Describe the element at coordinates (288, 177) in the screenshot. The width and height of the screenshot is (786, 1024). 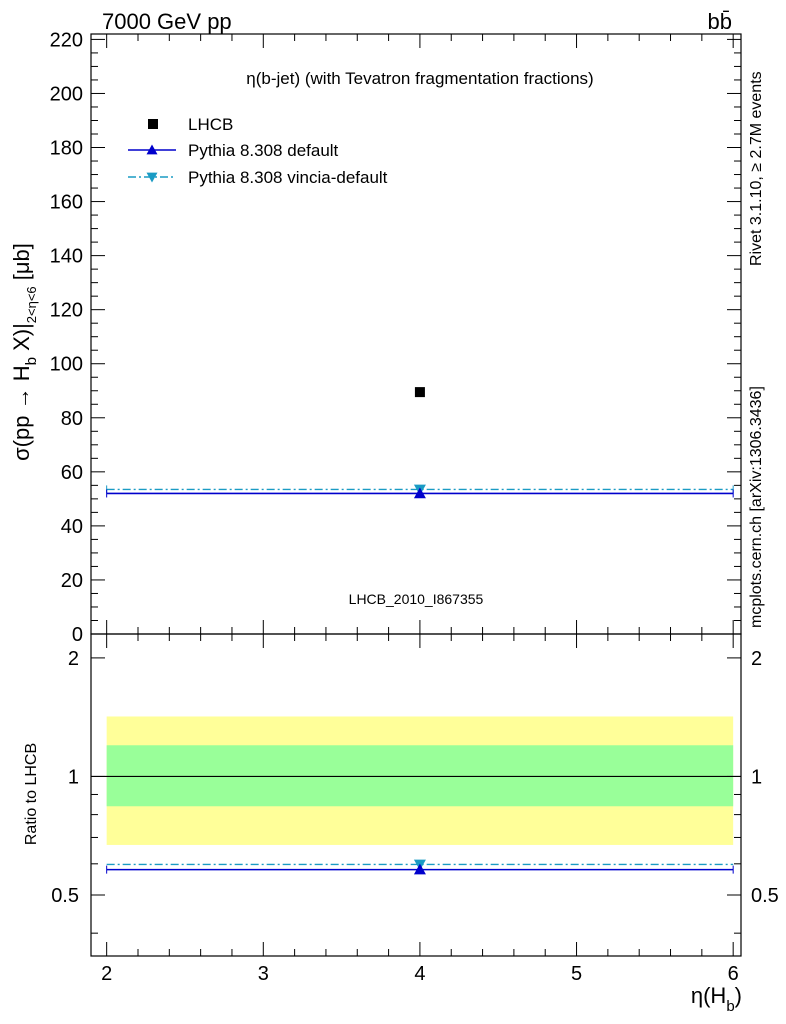
I see `legend-entry-label: Pythia 8.308 vincia-default` at that location.